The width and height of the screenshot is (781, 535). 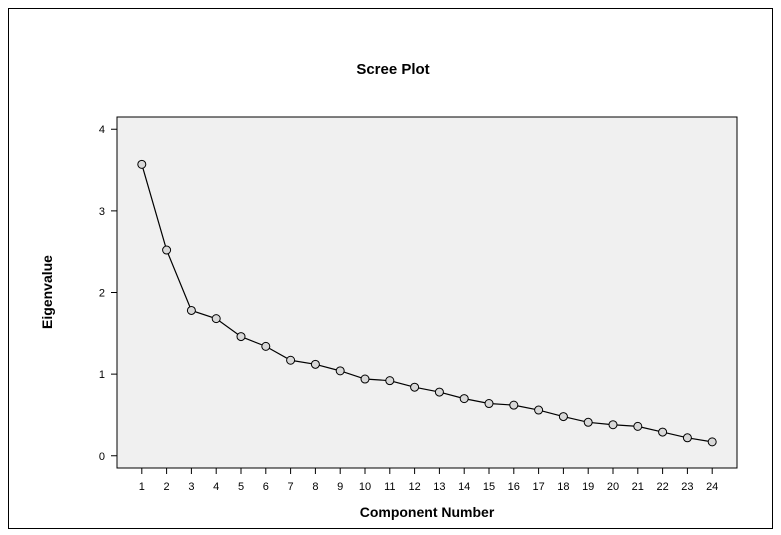 What do you see at coordinates (102, 294) in the screenshot?
I see `y-tick-label: 2` at bounding box center [102, 294].